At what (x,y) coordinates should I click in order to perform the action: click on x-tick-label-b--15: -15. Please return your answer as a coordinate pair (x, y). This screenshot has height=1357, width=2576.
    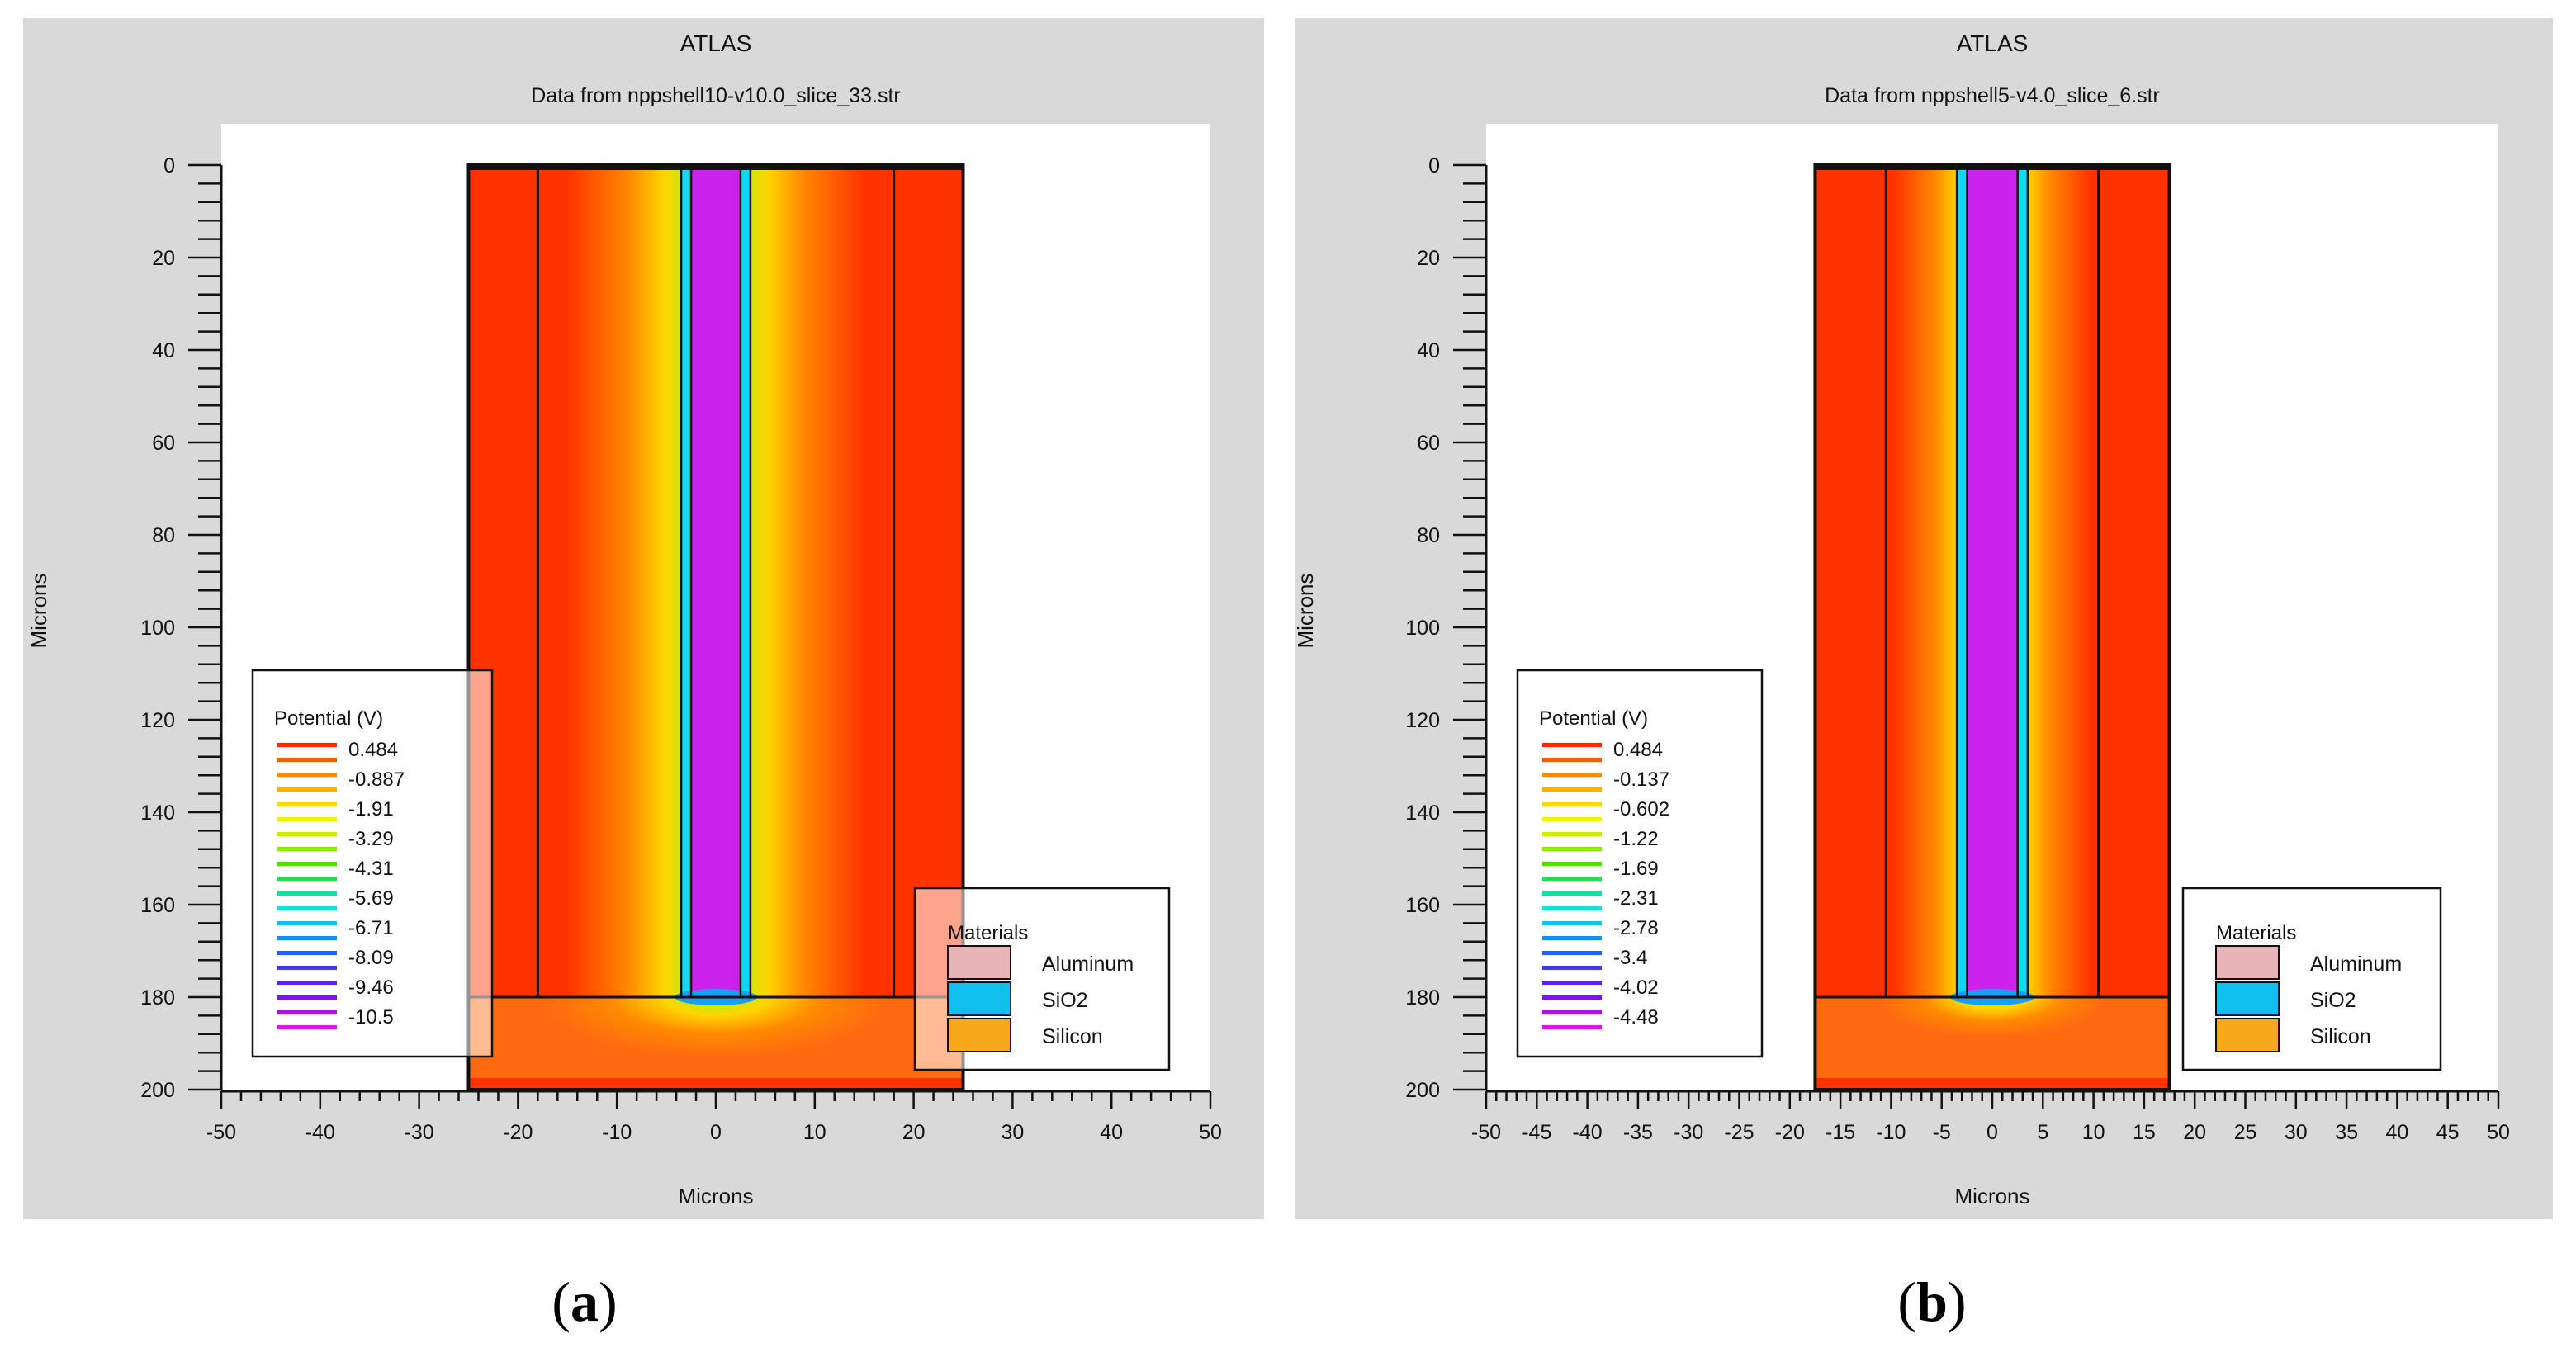
    Looking at the image, I should click on (1840, 1132).